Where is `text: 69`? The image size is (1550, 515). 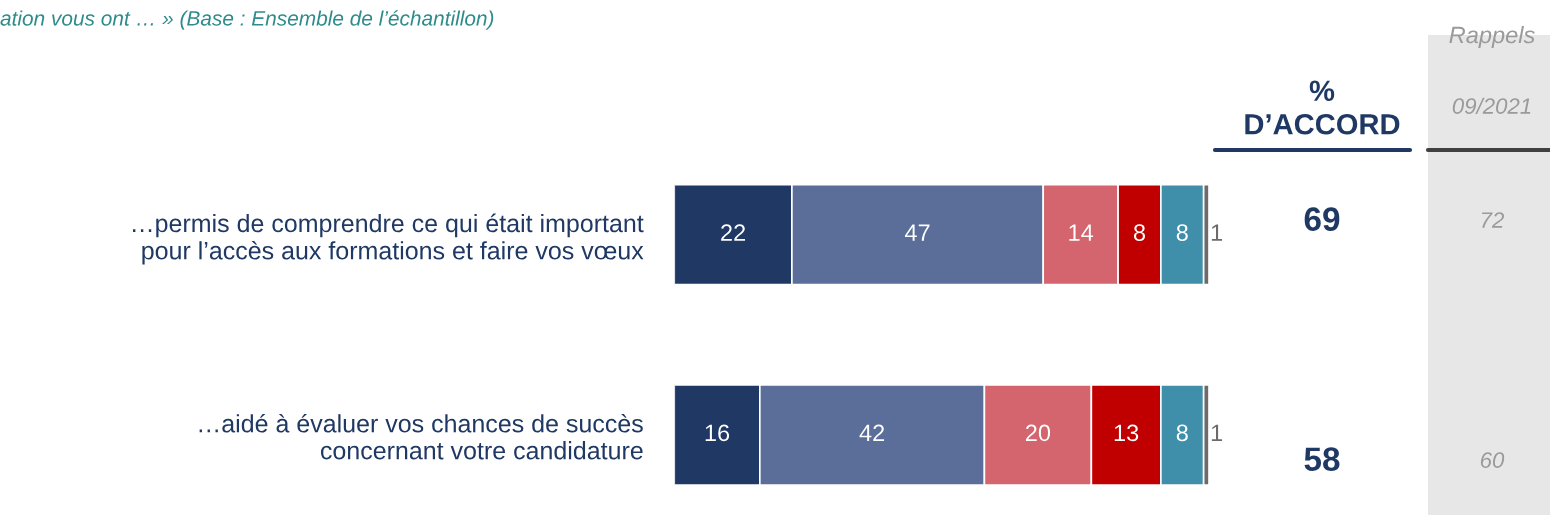 text: 69 is located at coordinates (1322, 219).